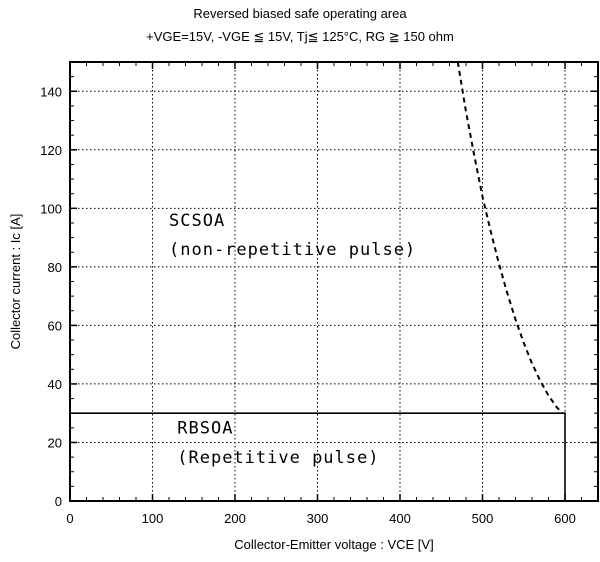  What do you see at coordinates (318, 518) in the screenshot?
I see `x-tick-label: 300` at bounding box center [318, 518].